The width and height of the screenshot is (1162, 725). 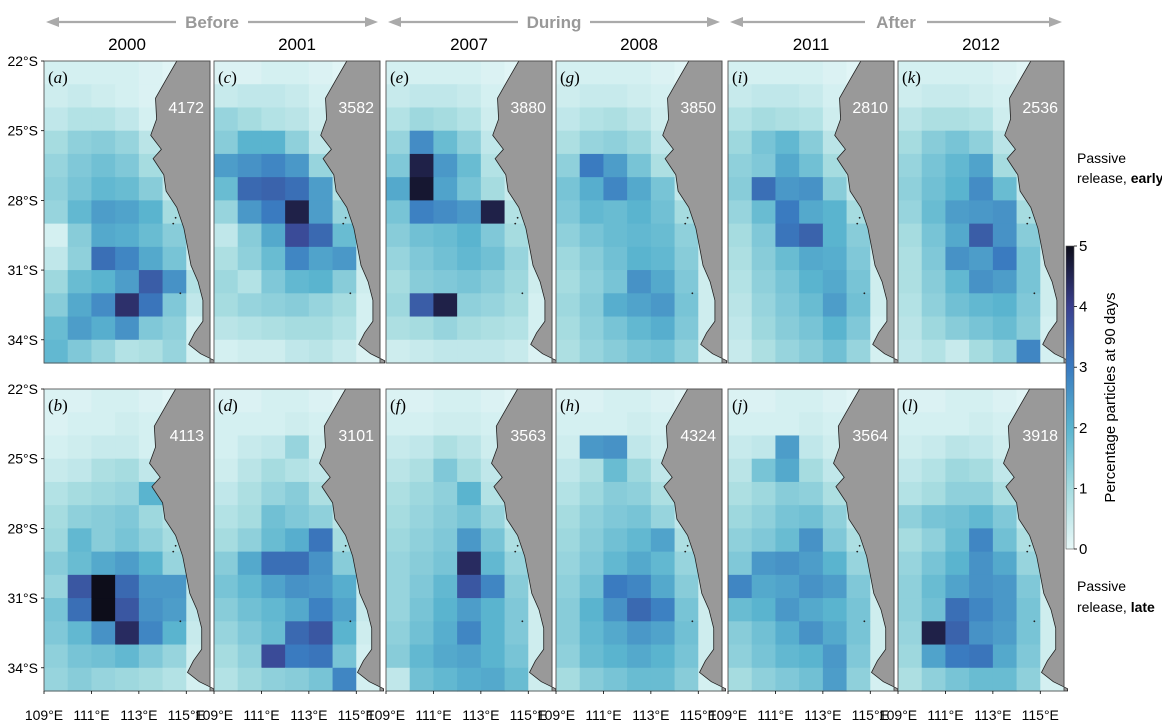 I want to click on arrow-head-left-icon, so click(x=394, y=22).